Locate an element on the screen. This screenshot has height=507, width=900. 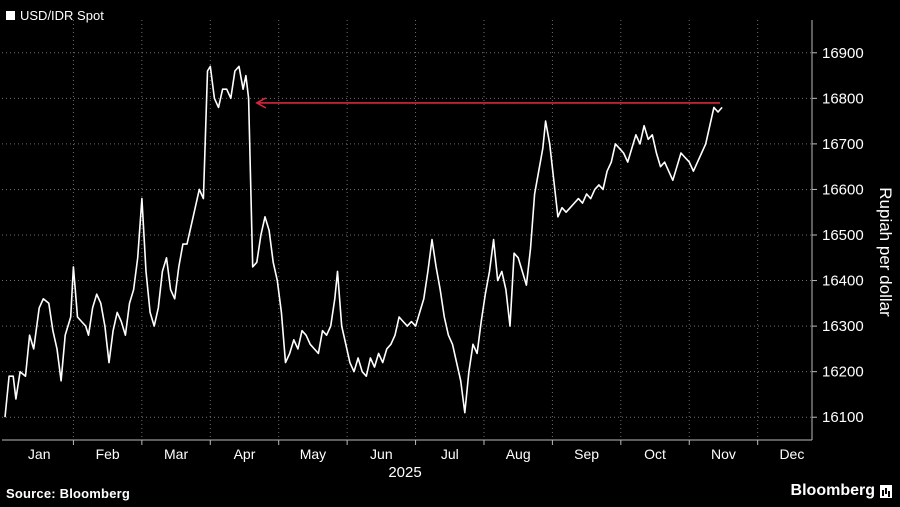
y-tick-label: 16100 is located at coordinates (843, 417).